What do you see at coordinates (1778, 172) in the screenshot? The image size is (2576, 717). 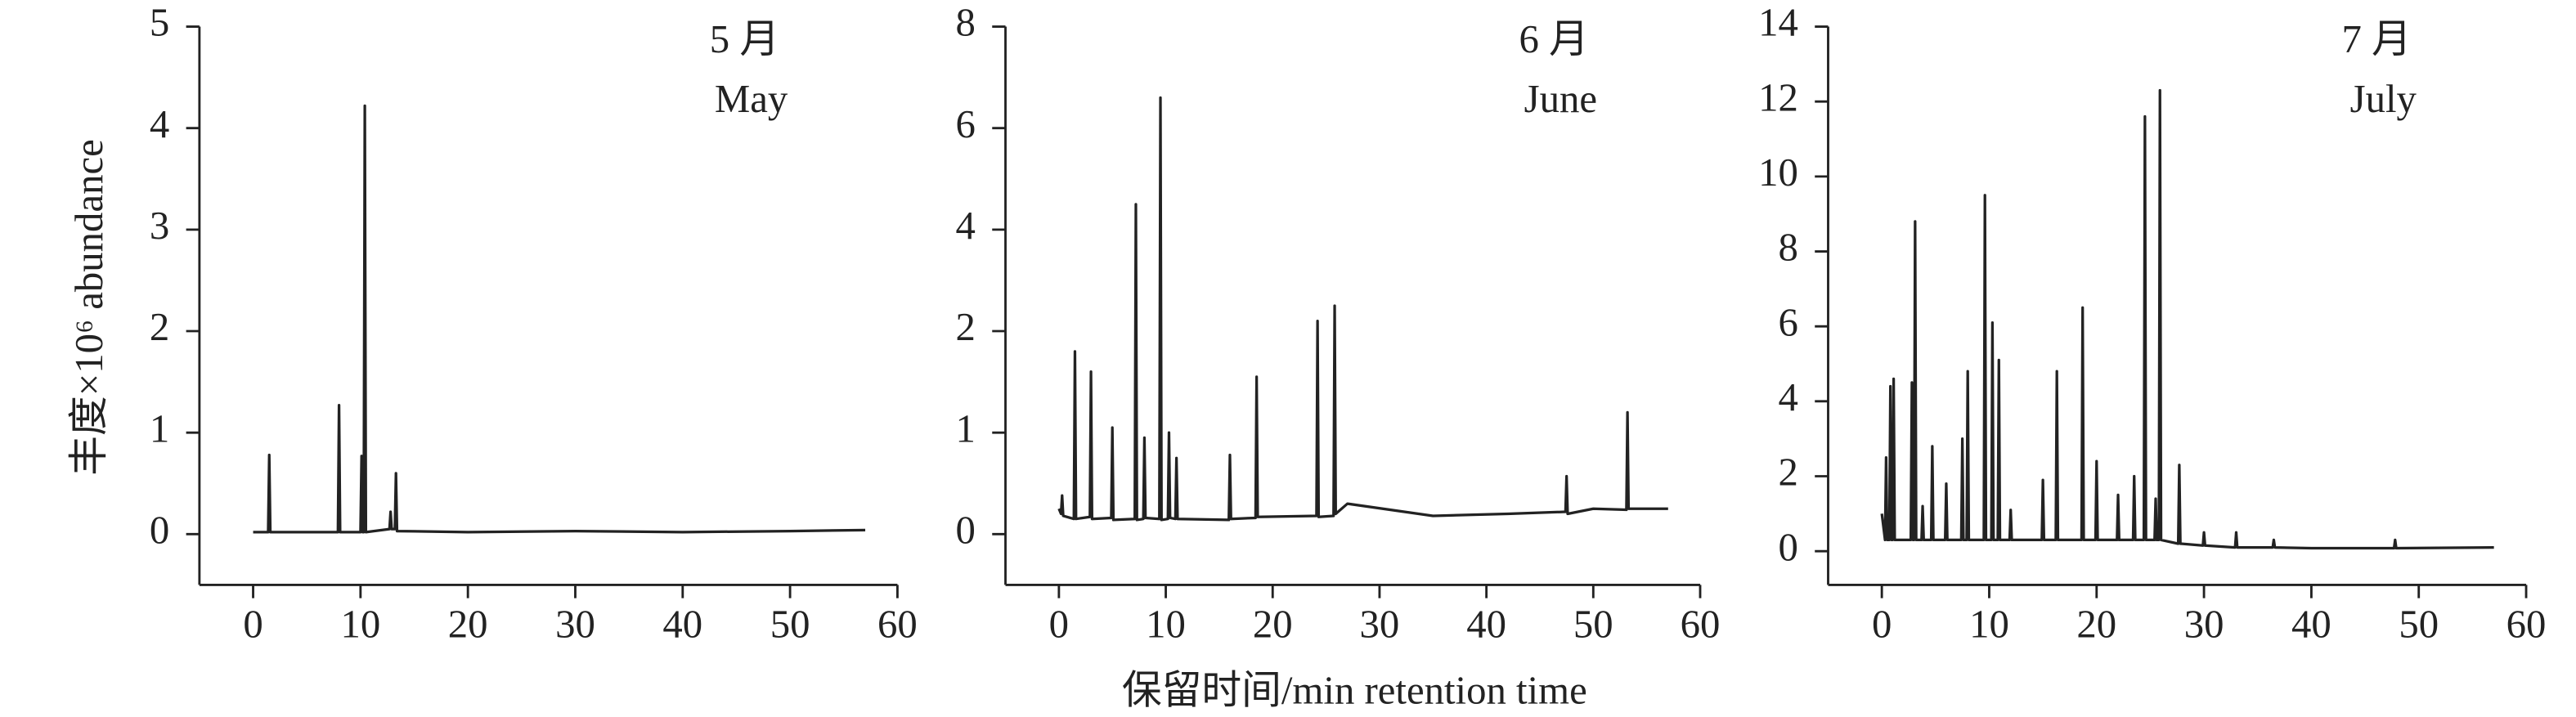 I see `y-tick-label: 10` at bounding box center [1778, 172].